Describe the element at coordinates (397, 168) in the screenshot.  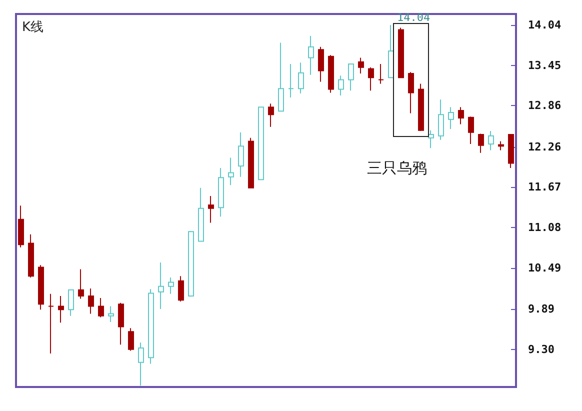
I see `annotation: 三只乌鸦` at that location.